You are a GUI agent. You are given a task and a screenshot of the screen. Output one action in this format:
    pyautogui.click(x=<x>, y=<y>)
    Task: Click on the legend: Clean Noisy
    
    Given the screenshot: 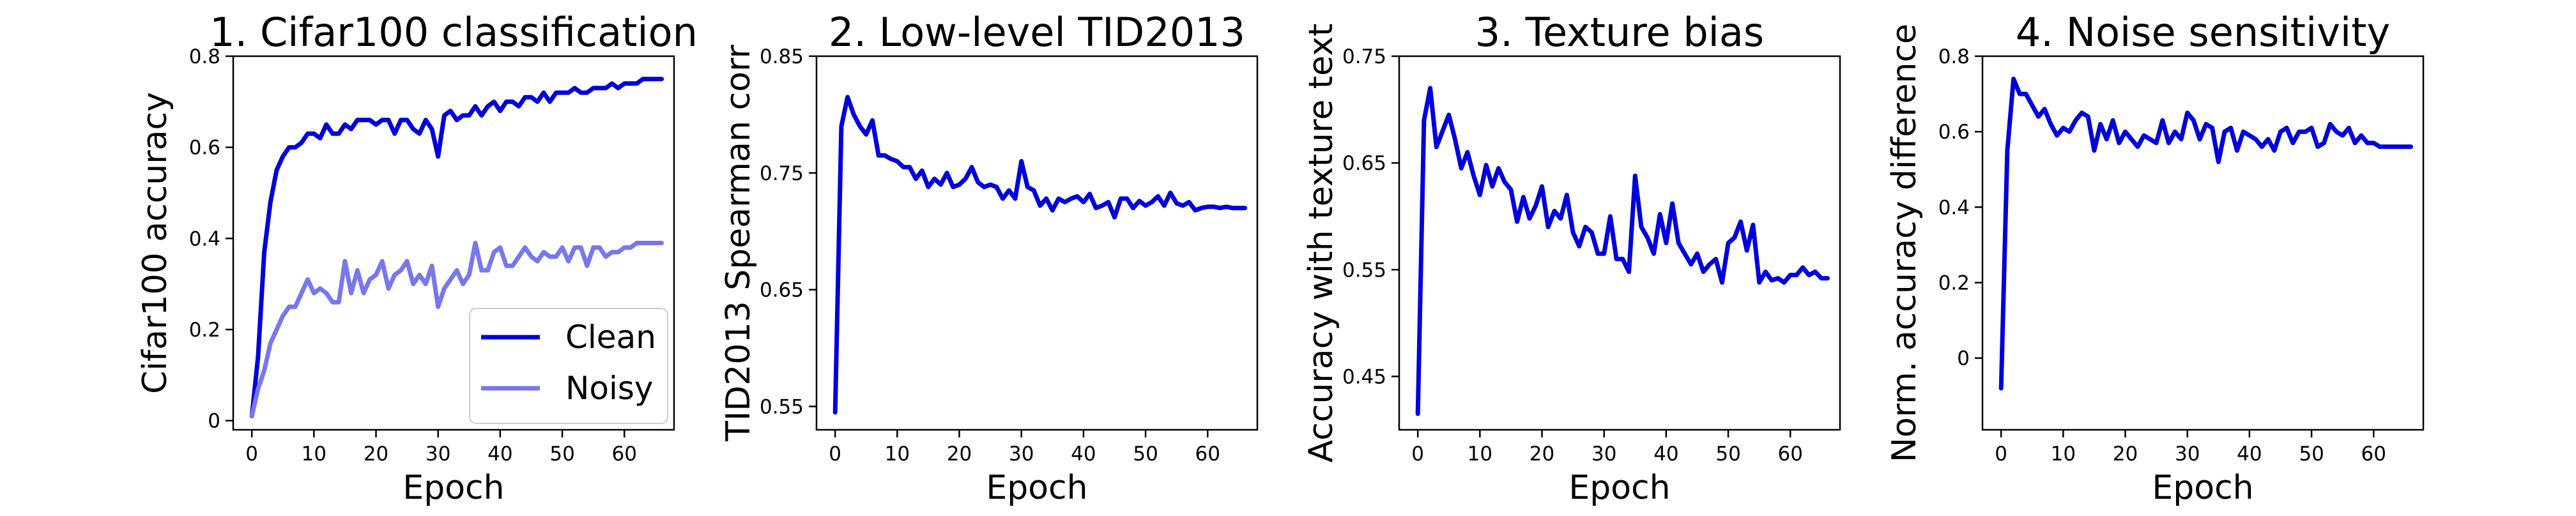 What is the action you would take?
    pyautogui.click(x=568, y=366)
    